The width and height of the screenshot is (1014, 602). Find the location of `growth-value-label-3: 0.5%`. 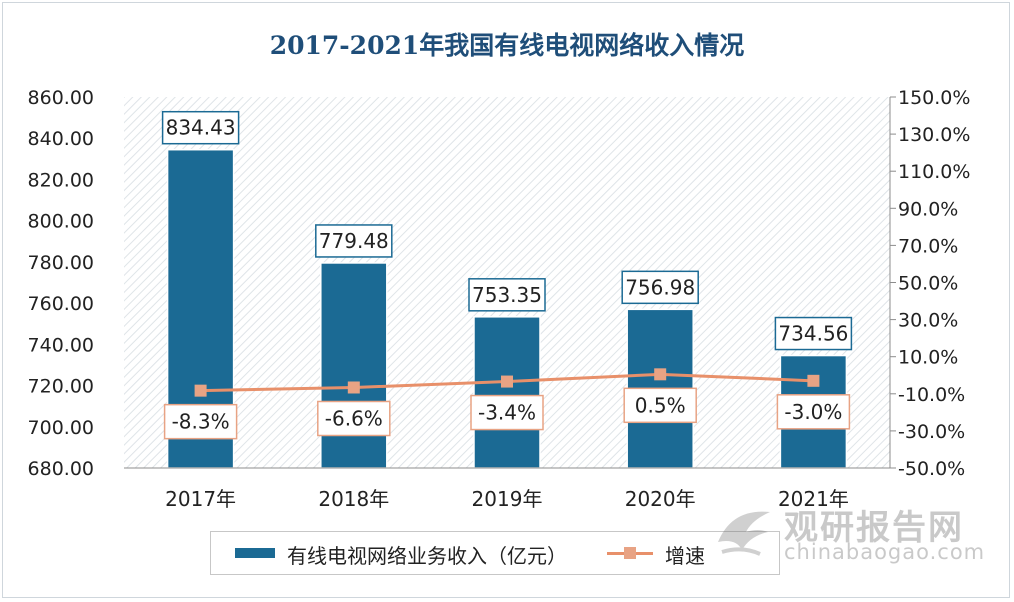

growth-value-label-3: 0.5% is located at coordinates (660, 405).